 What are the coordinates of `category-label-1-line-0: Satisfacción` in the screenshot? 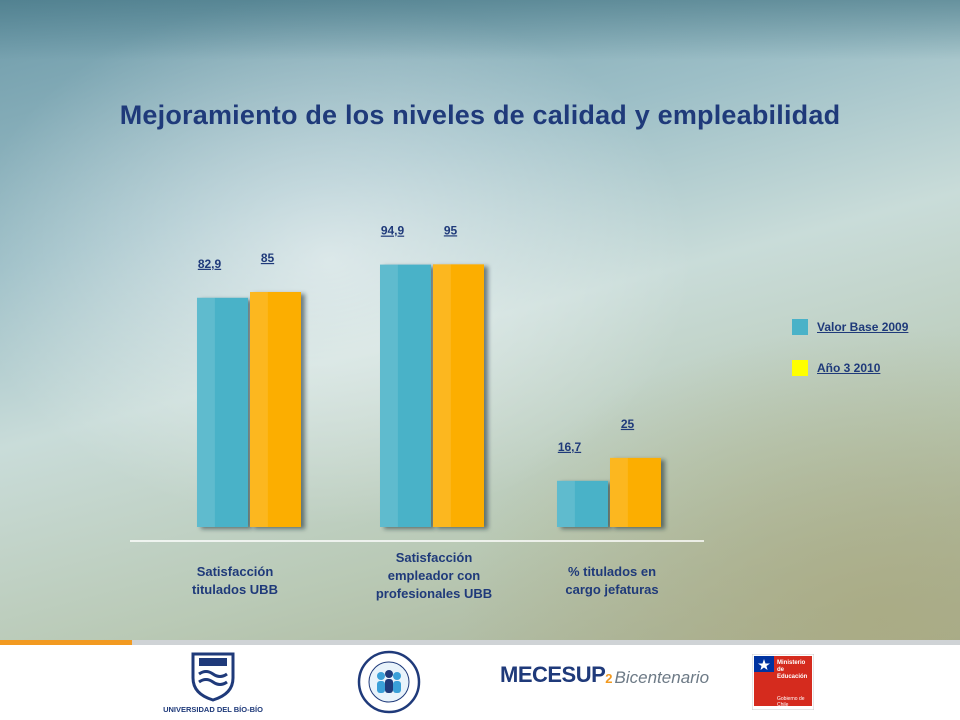 It's located at (434, 557).